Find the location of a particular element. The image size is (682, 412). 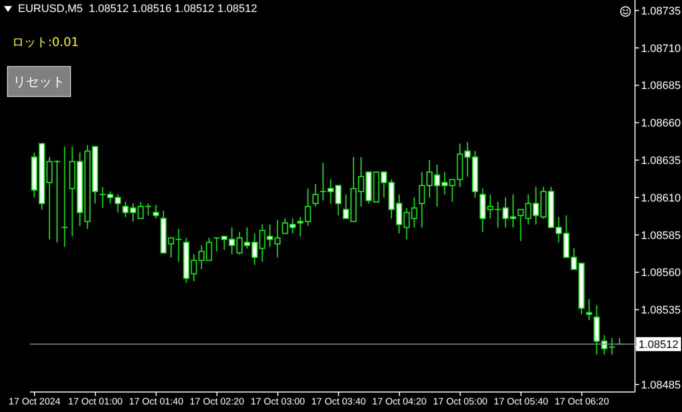

x-tick-label: 17 Oct 02:20 is located at coordinates (217, 402).